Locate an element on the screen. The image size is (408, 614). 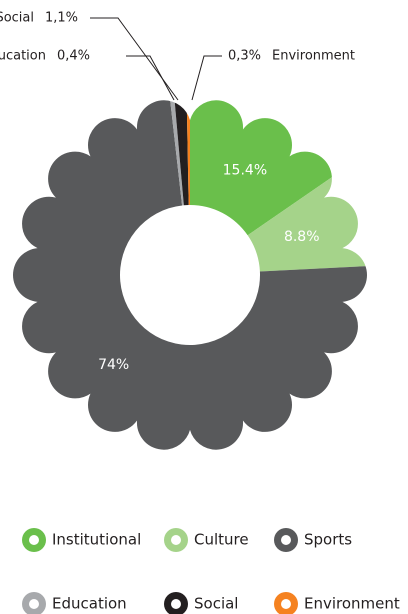
data-label: 8.8% is located at coordinates (302, 237).